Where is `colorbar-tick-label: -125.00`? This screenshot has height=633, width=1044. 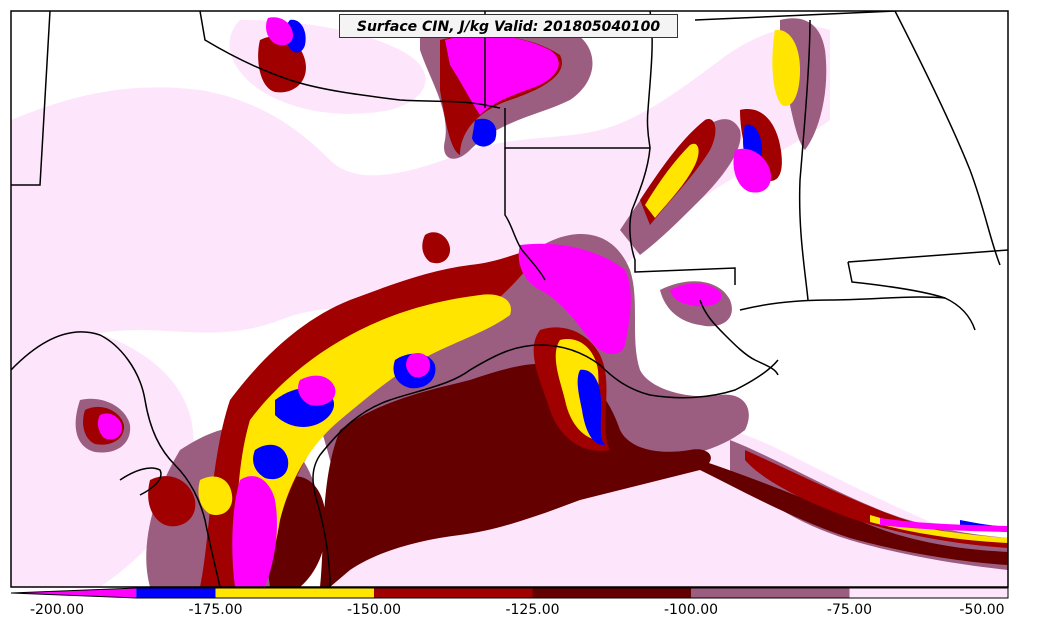 colorbar-tick-label: -125.00 is located at coordinates (532, 610).